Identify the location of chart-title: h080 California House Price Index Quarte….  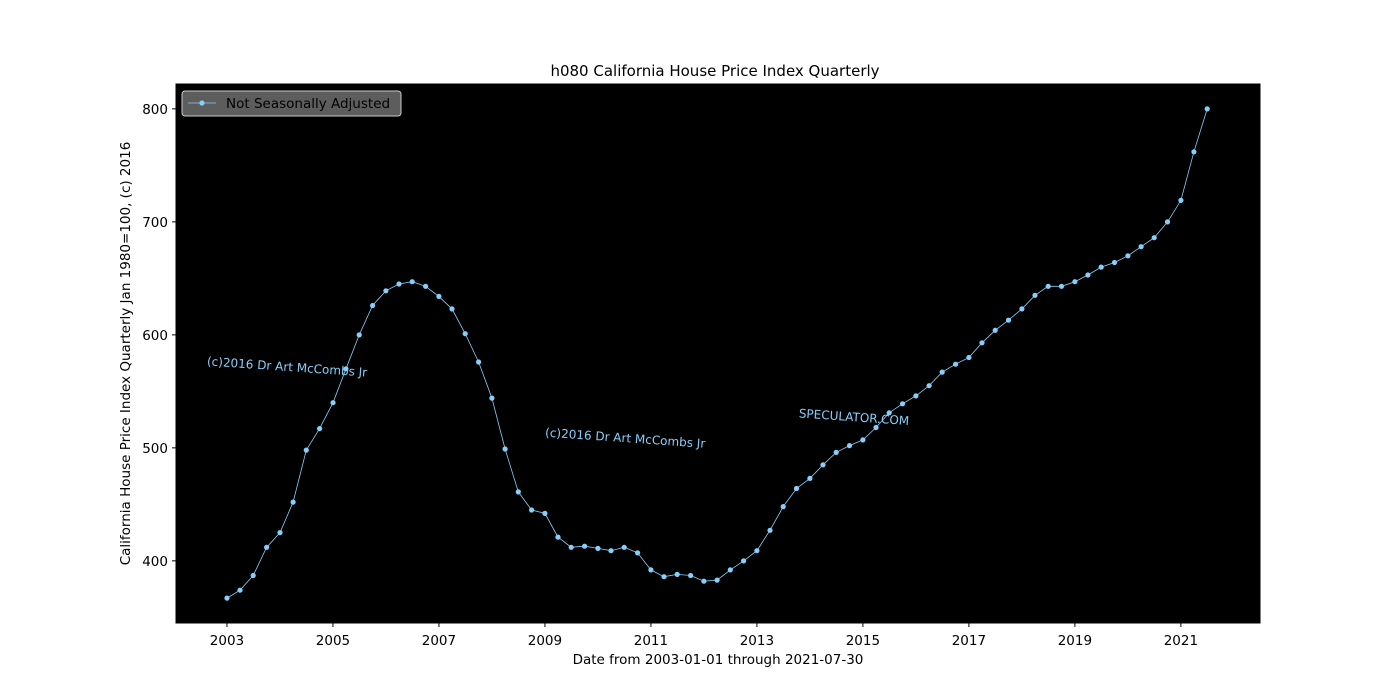
(714, 71).